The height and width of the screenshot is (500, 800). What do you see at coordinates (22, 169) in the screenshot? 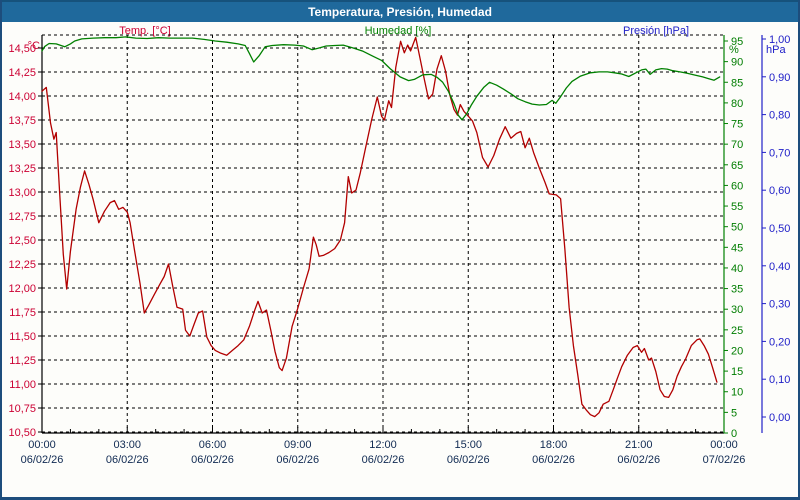
I see `temp-axis-tick-label: 13,25` at bounding box center [22, 169].